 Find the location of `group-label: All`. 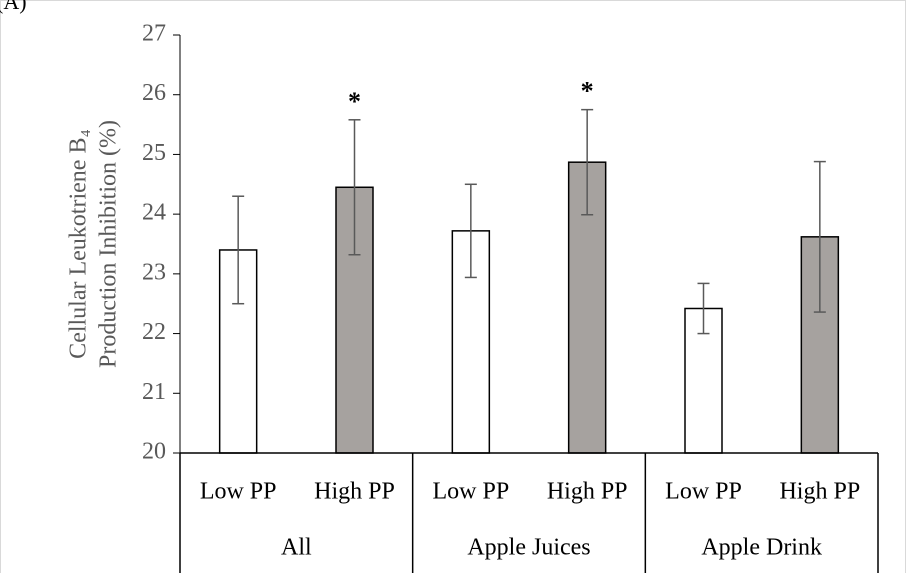

group-label: All is located at coordinates (296, 548).